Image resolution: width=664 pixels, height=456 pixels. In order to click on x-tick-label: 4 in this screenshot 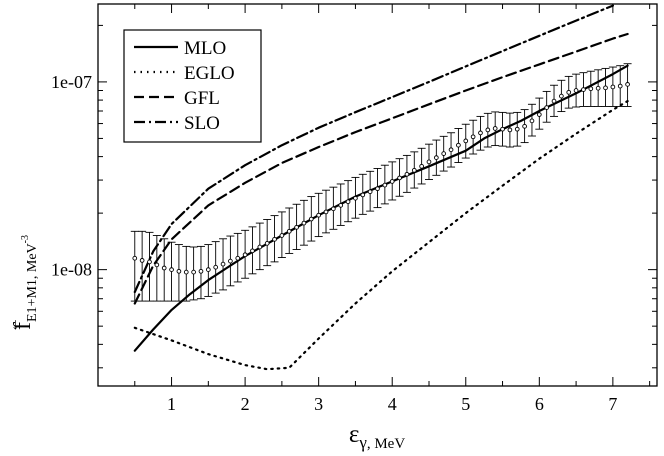, I will do `click(392, 404)`.